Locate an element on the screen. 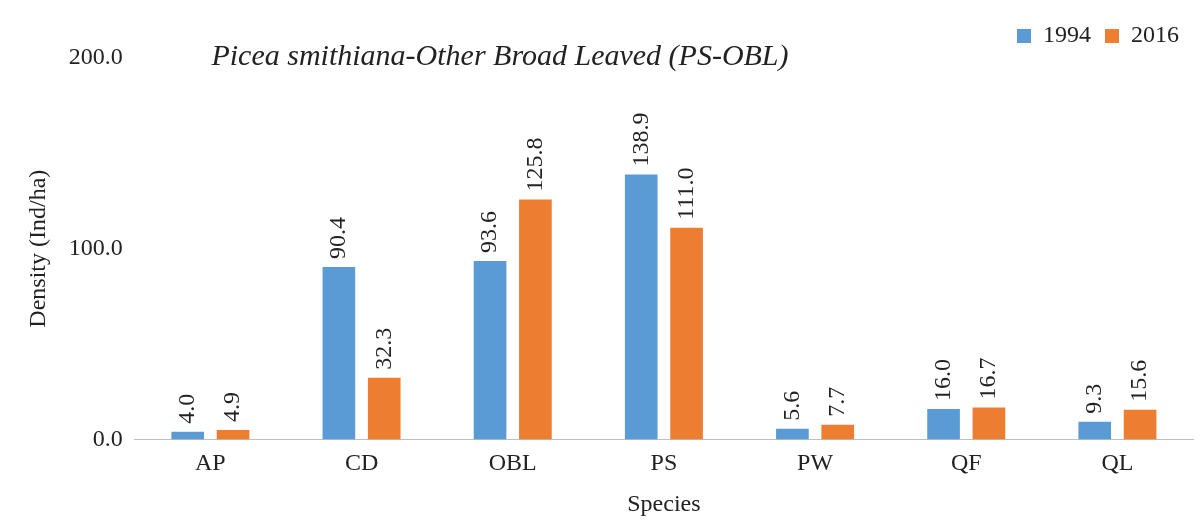 The image size is (1203, 529). data-label: 93.6 is located at coordinates (488, 231).